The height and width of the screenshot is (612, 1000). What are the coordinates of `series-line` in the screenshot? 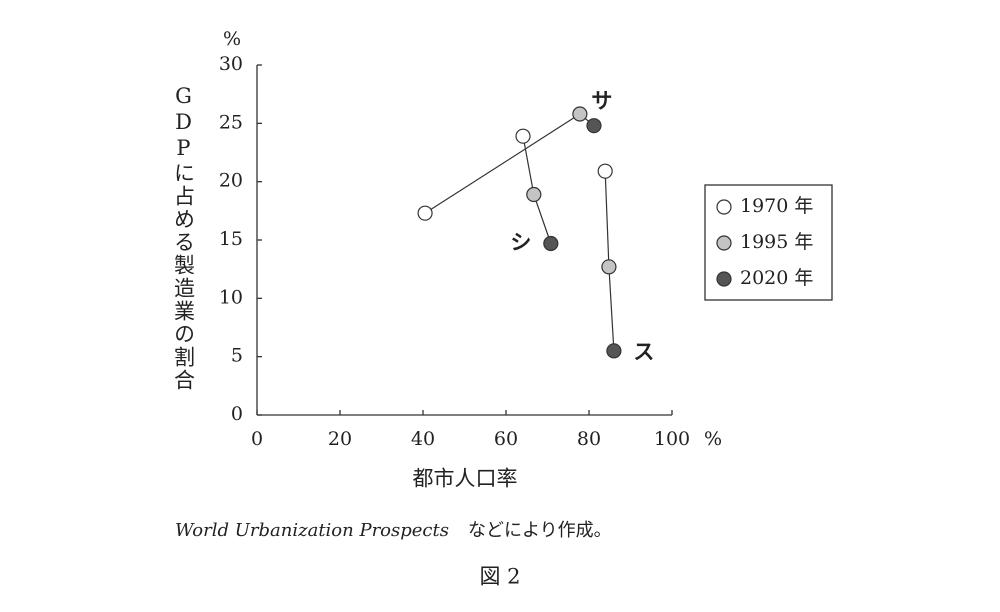 It's located at (509, 163).